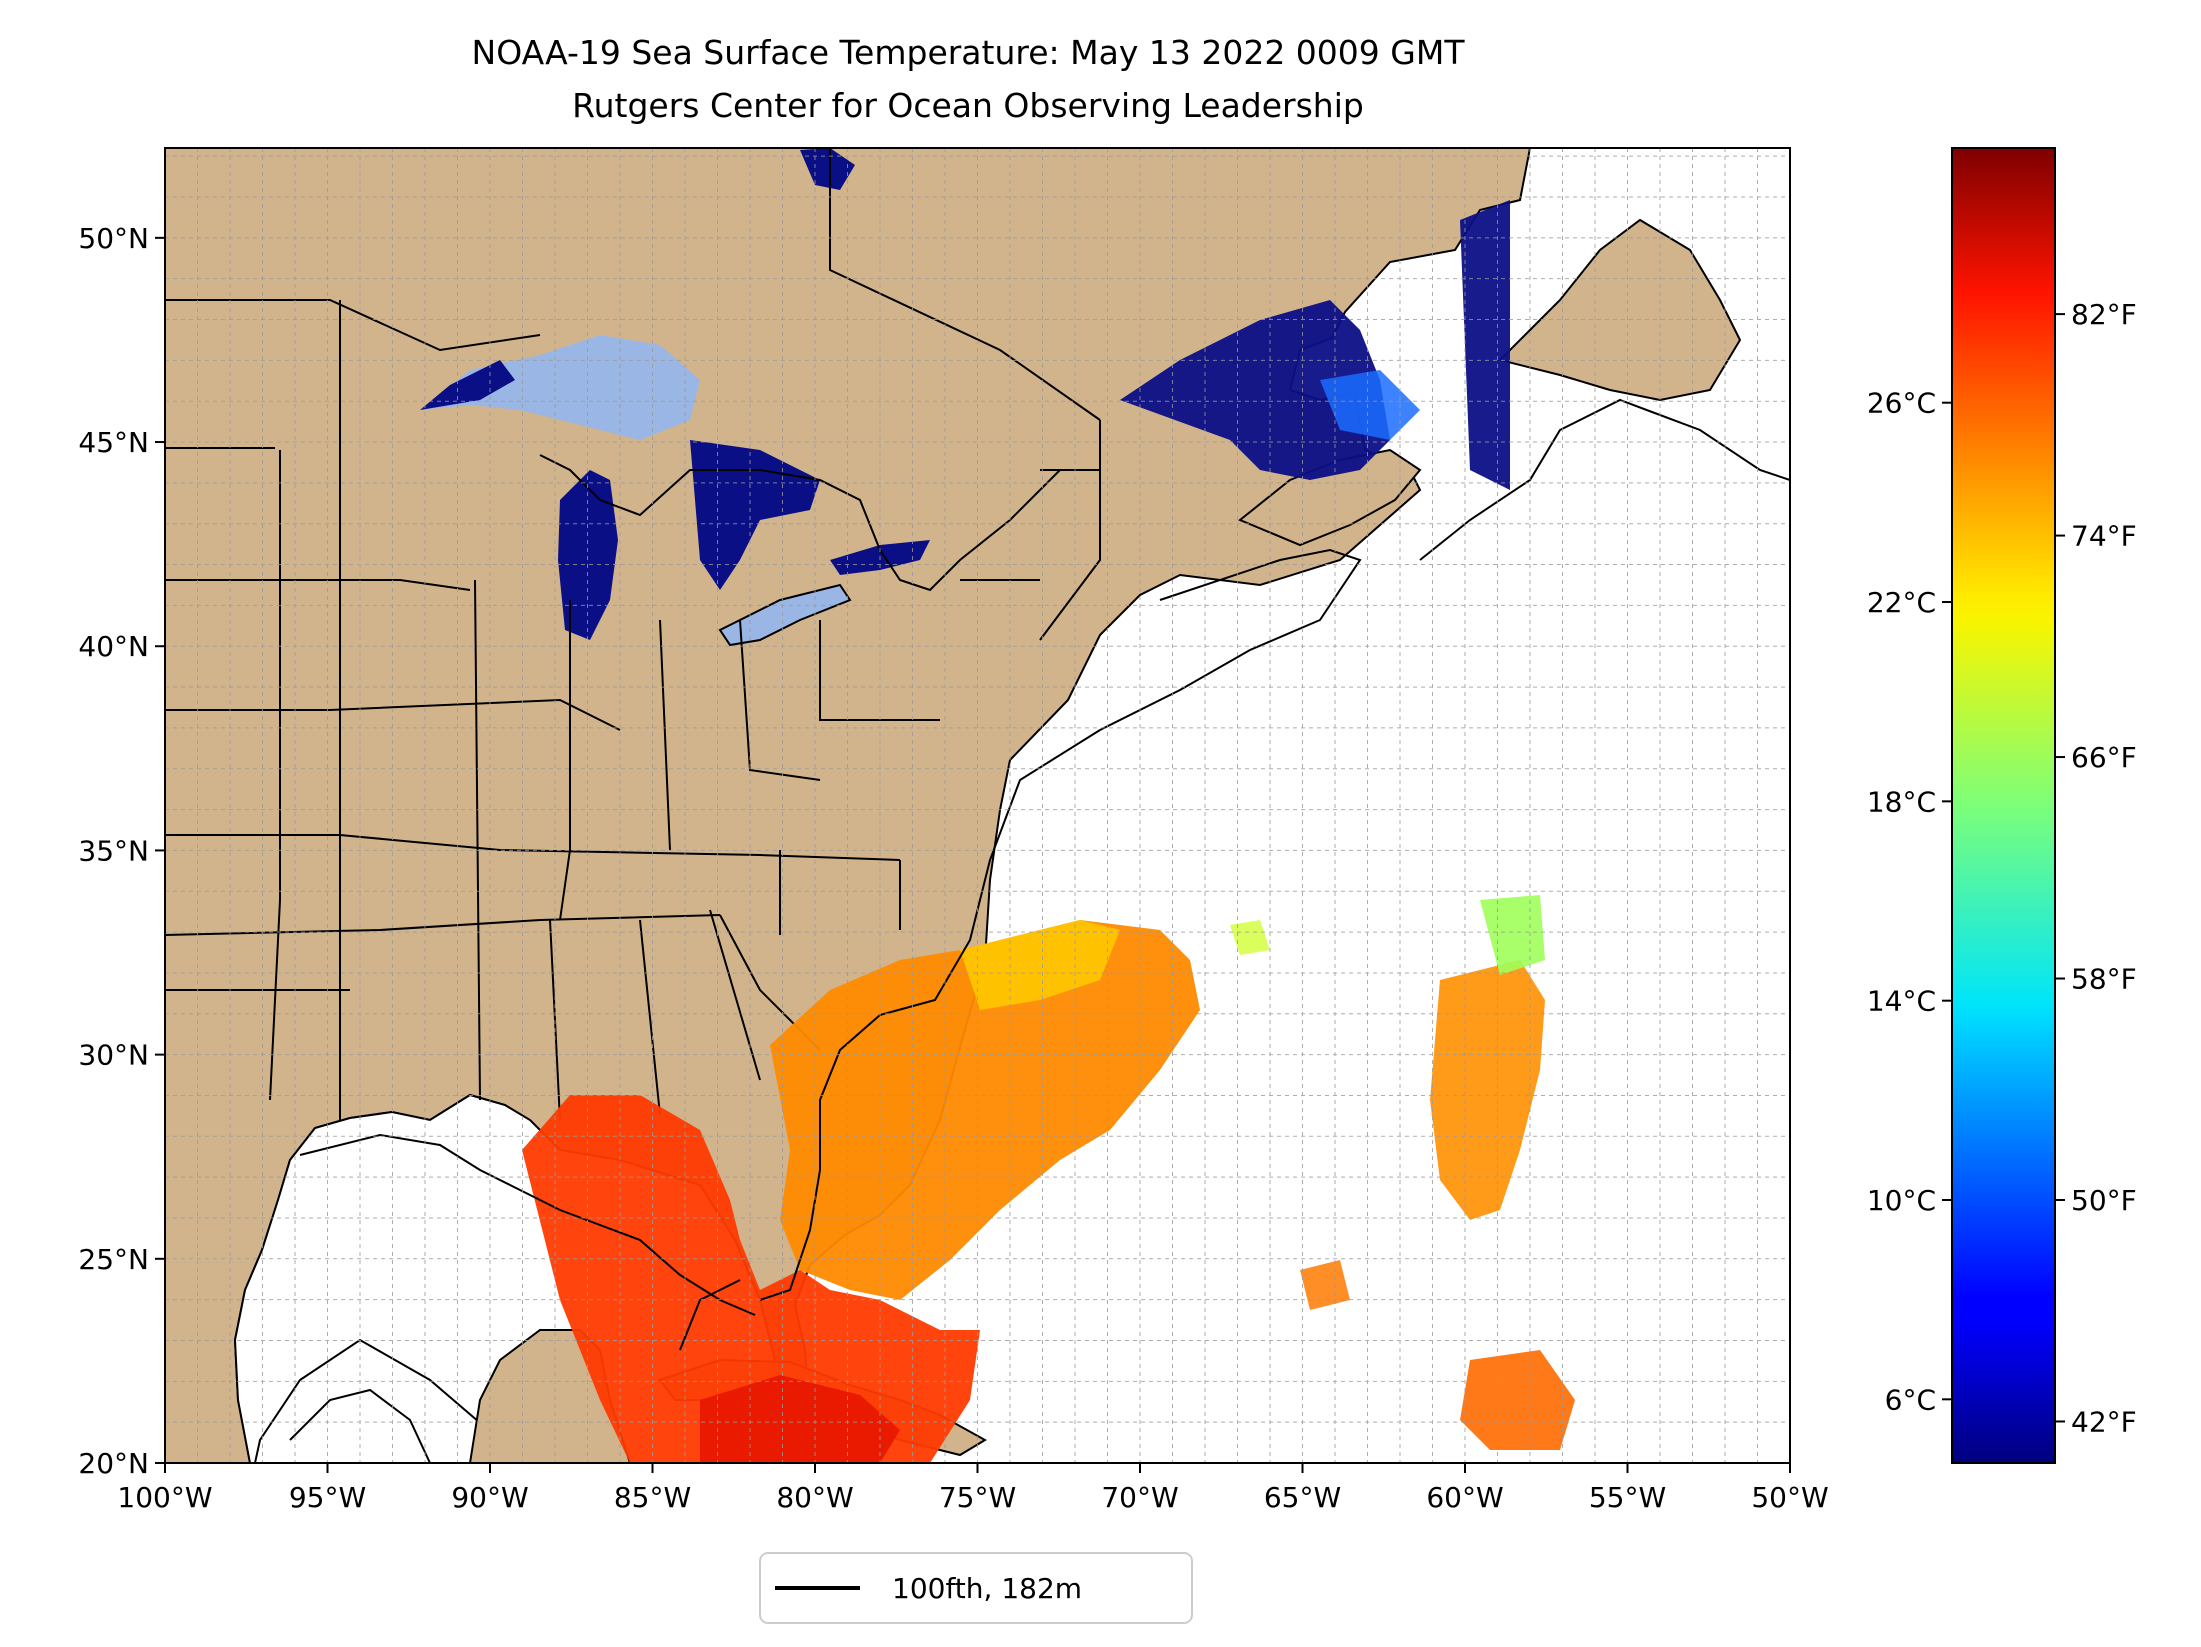  I want to click on lat-tick-label: 50°N, so click(113, 238).